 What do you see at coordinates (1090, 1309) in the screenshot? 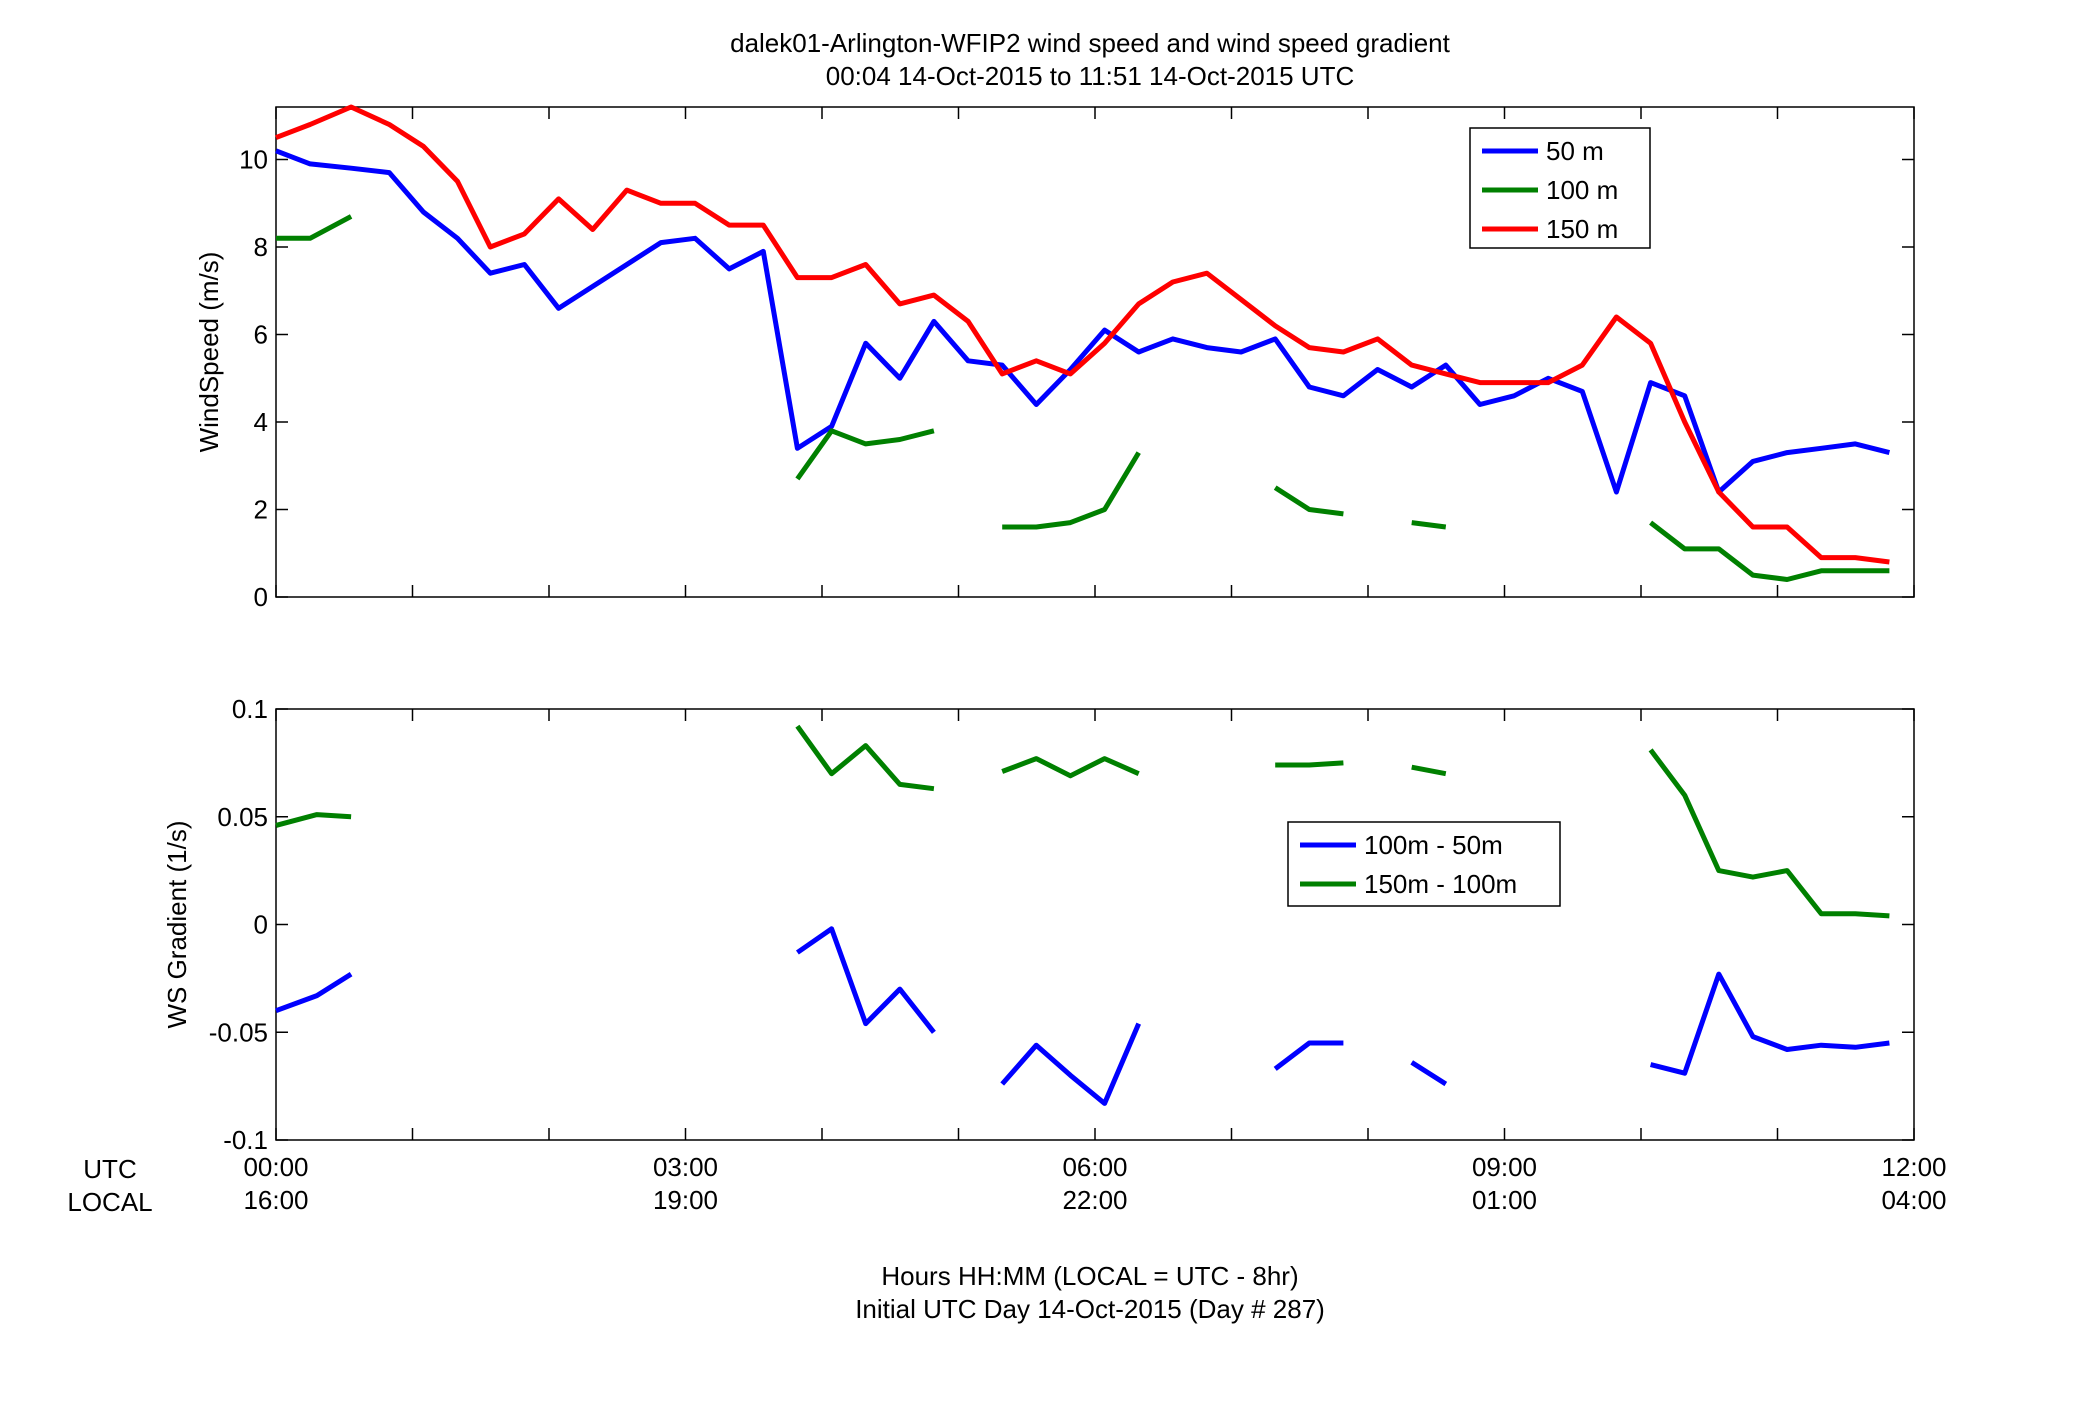
I see `x-axis-footer-line2: Initial UTC Day 14-Oct-2015 (Day # 287)` at bounding box center [1090, 1309].